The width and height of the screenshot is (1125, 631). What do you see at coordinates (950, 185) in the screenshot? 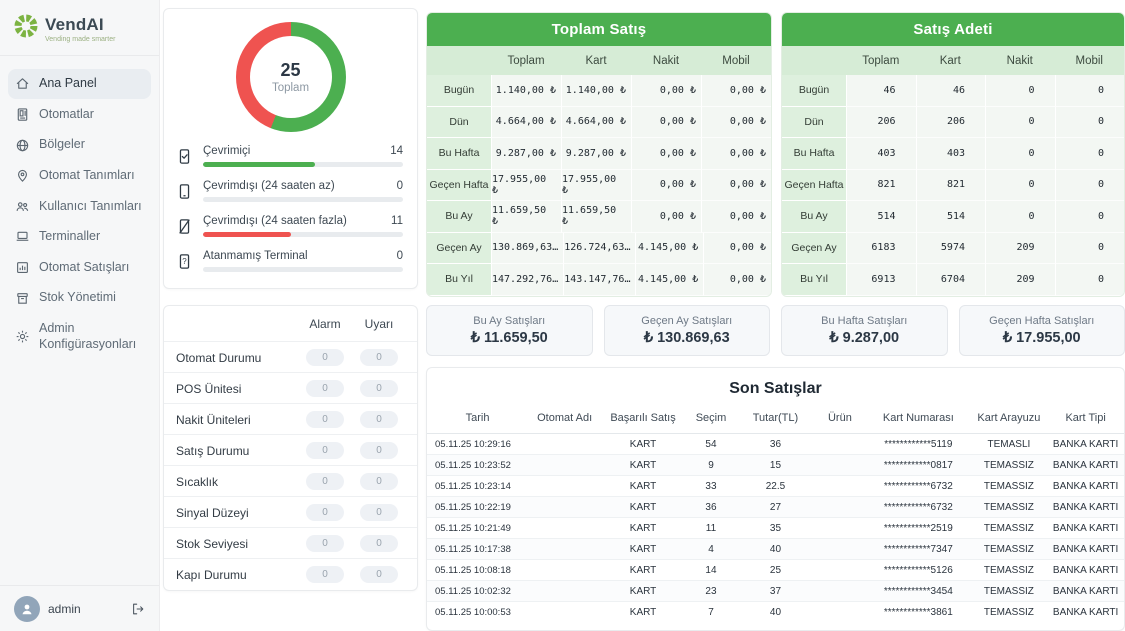
I see `table-cell: 821` at bounding box center [950, 185].